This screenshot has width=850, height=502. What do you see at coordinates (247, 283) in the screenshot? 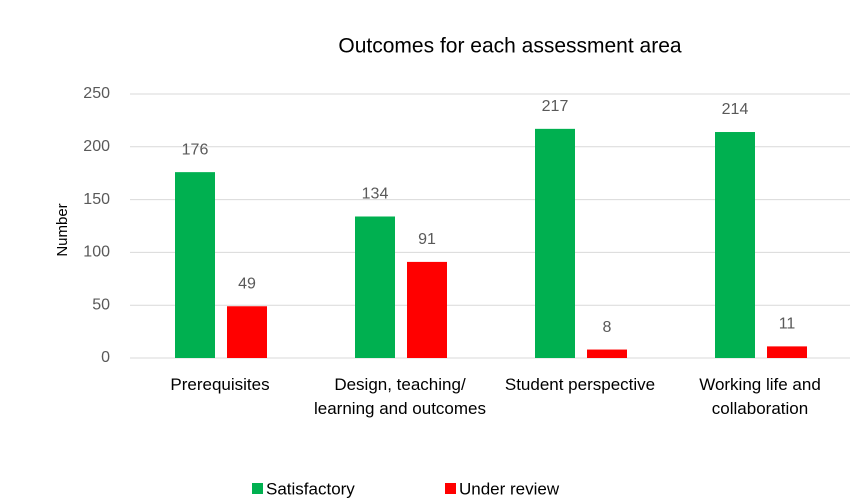
I see `data-label: 49` at bounding box center [247, 283].